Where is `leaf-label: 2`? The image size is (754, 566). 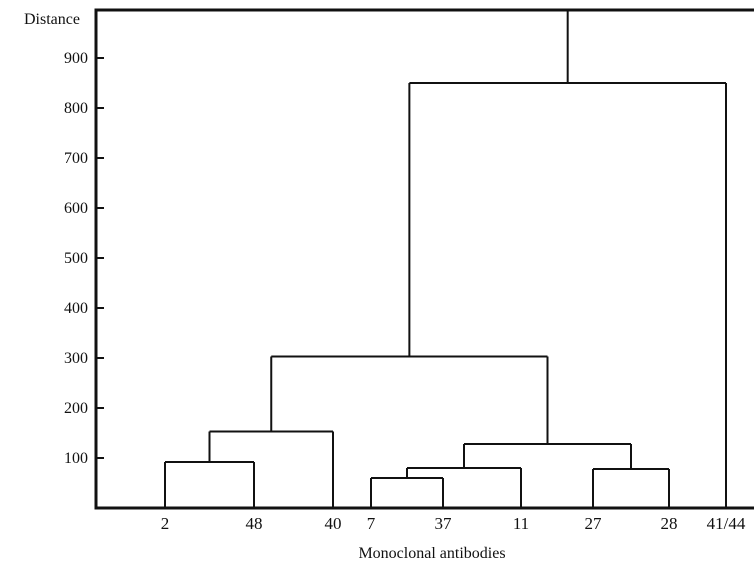 leaf-label: 2 is located at coordinates (165, 523).